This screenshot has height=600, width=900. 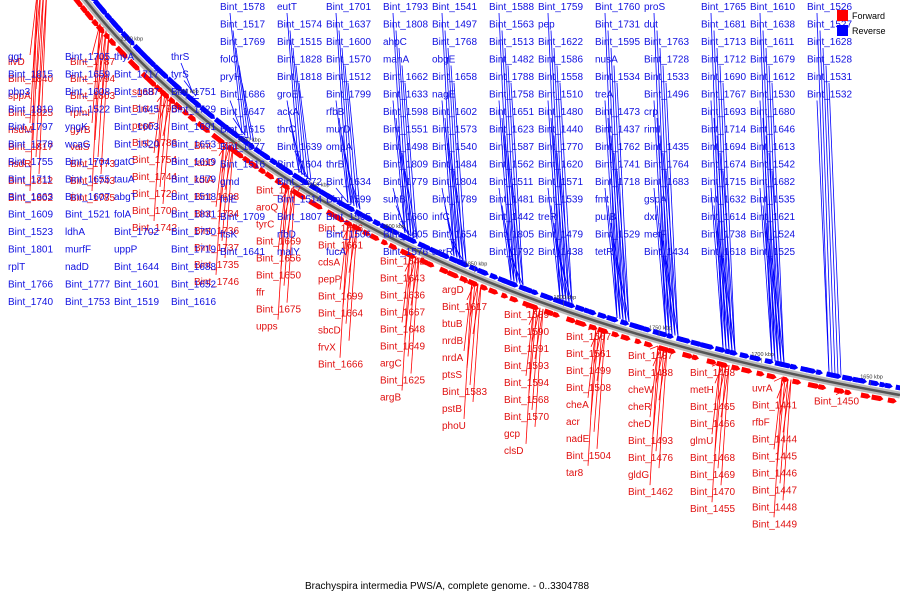 I want to click on forward-gene-label: Bint_1446, so click(x=774, y=473).